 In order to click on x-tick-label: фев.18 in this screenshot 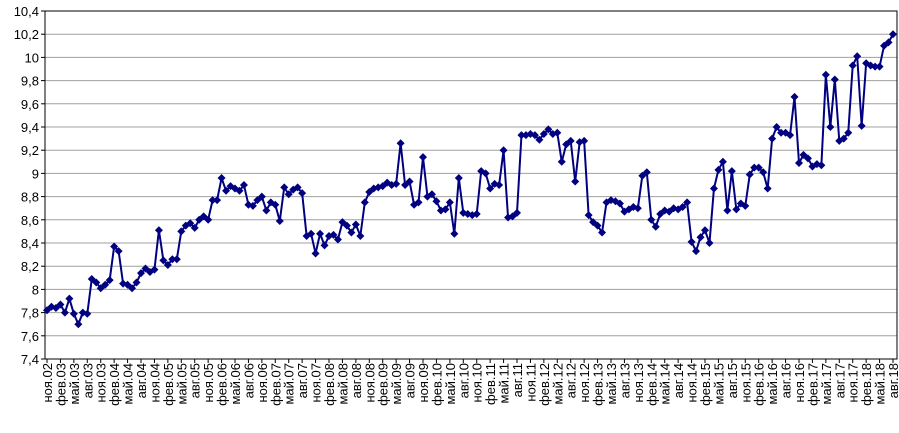, I will do `click(866, 384)`.